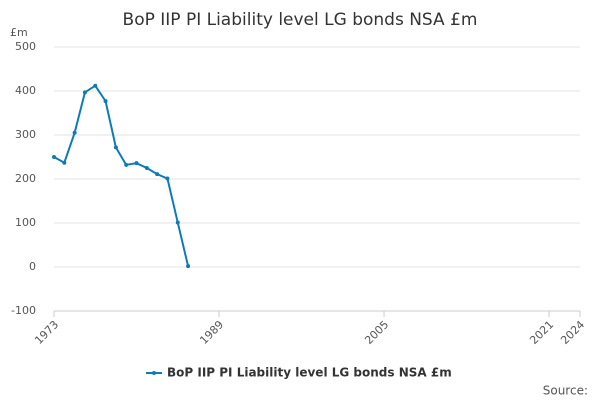  What do you see at coordinates (19, 32) in the screenshot?
I see `y-axis-label: £m` at bounding box center [19, 32].